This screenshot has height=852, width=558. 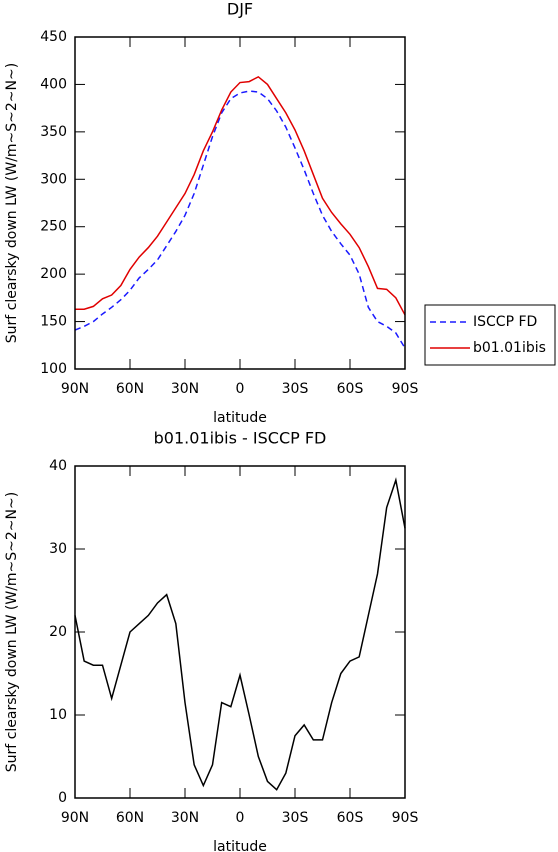 What do you see at coordinates (58, 715) in the screenshot?
I see `y-tick-label: 10` at bounding box center [58, 715].